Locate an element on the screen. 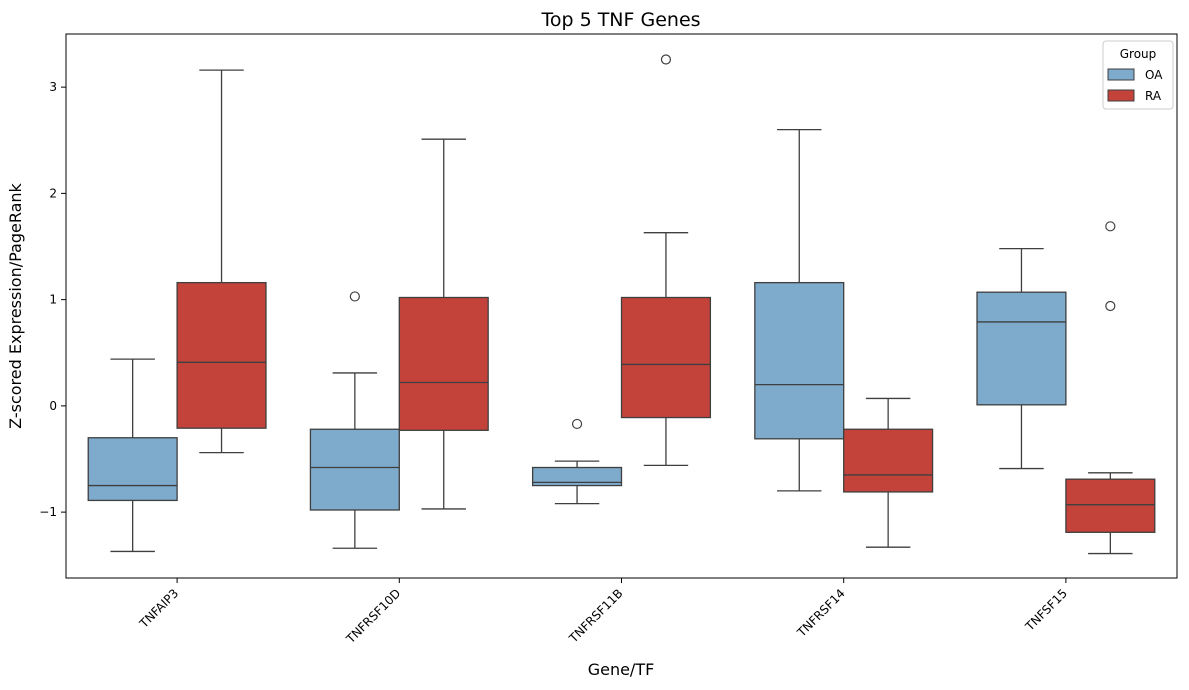  legend-title: Group is located at coordinates (1138, 54).